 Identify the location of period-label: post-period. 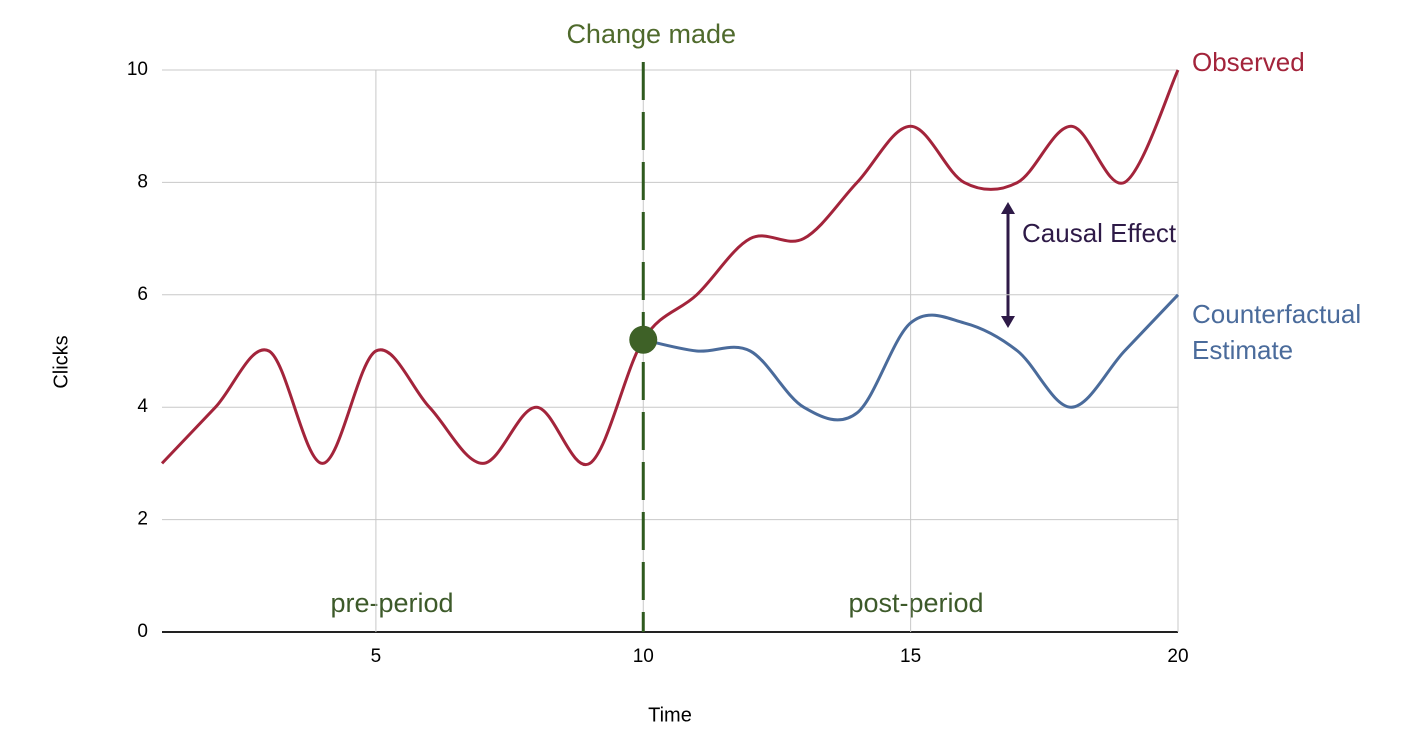
(915, 603).